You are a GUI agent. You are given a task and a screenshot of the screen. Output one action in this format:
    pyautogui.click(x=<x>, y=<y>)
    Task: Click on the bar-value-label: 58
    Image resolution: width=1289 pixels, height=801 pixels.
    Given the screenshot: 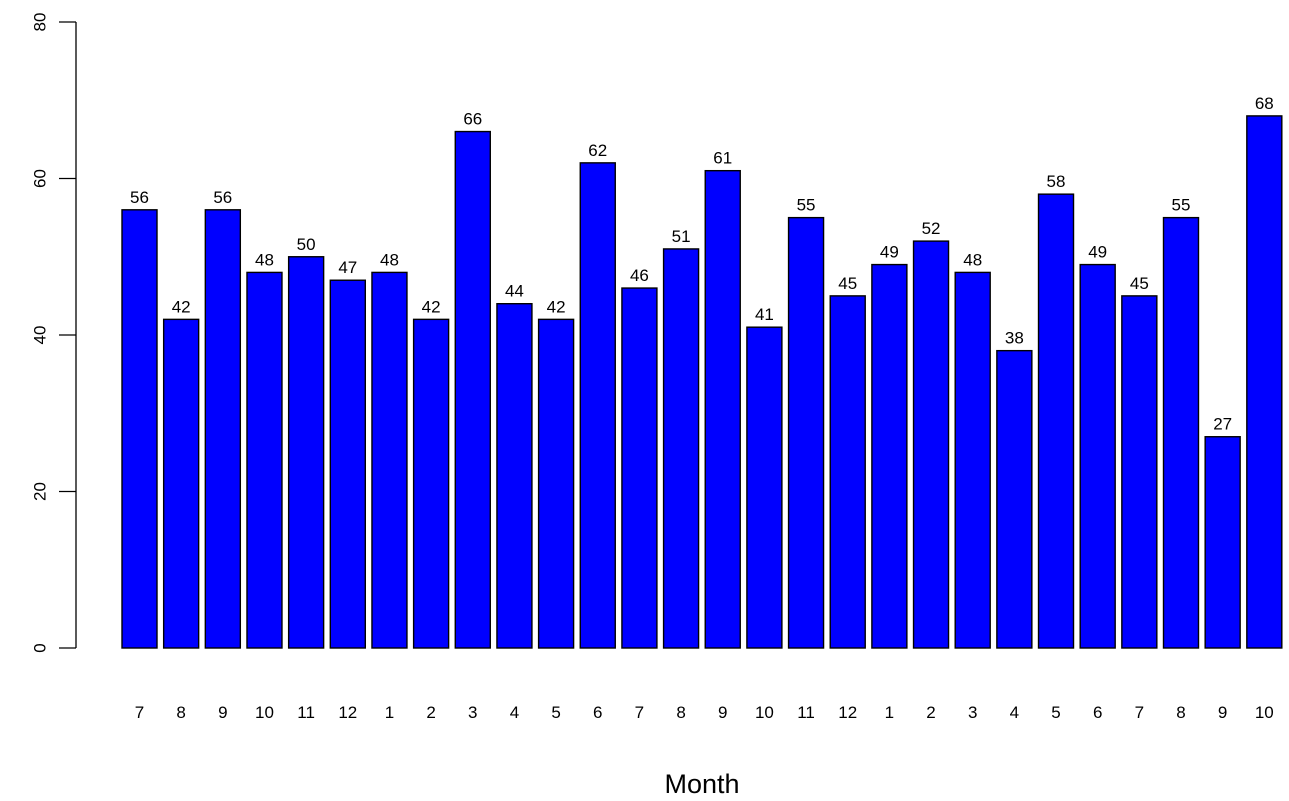 What is the action you would take?
    pyautogui.click(x=1056, y=181)
    